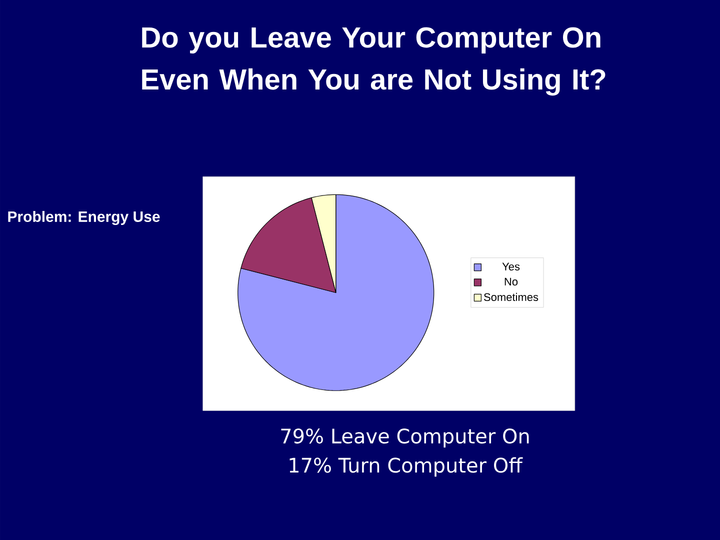 The width and height of the screenshot is (720, 540). I want to click on text: Problem: Energy Use, so click(84, 218).